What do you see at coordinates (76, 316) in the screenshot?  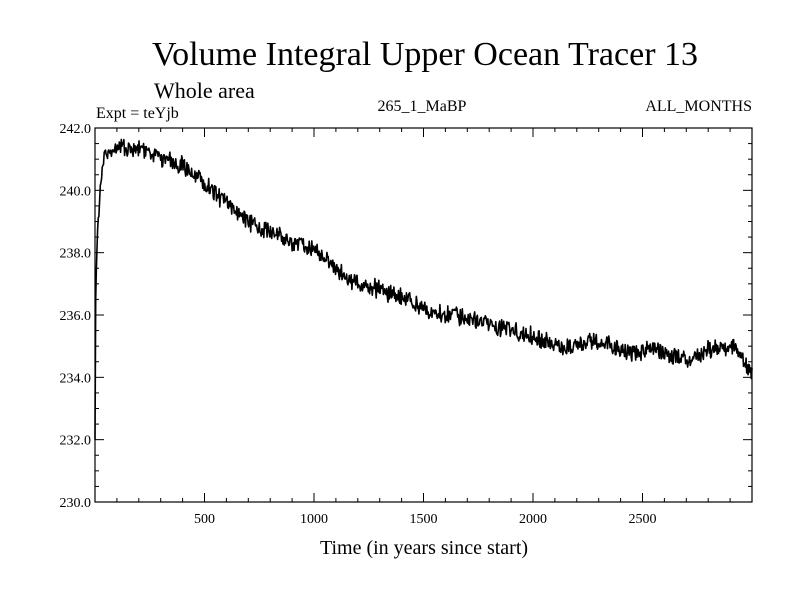 I see `y-tick-label: 236.0` at bounding box center [76, 316].